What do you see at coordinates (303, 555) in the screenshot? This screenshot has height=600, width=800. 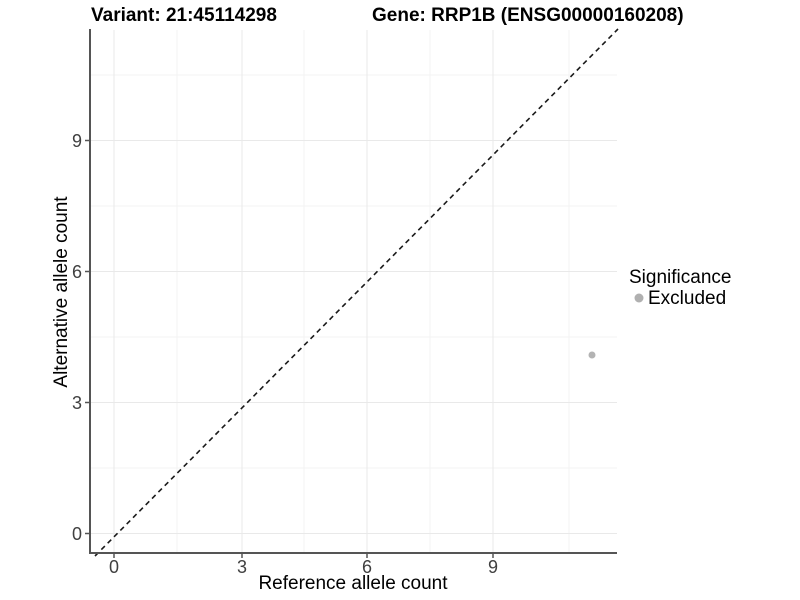 I see `x-axis-ticks` at bounding box center [303, 555].